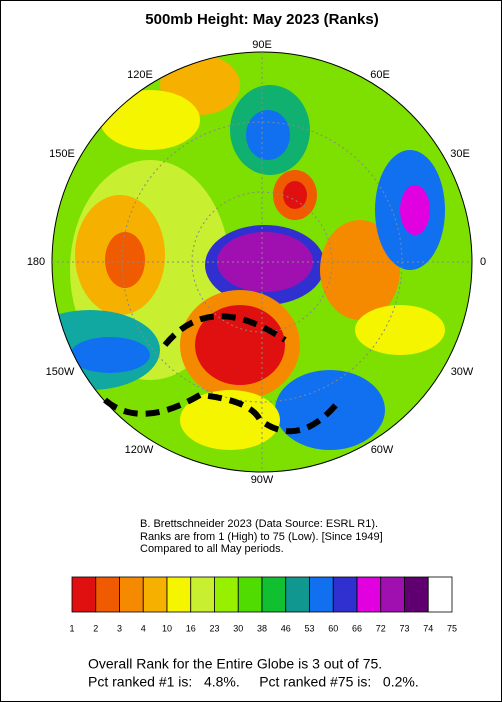 This screenshot has height=702, width=502. I want to click on colorbar-label: 60, so click(333, 628).